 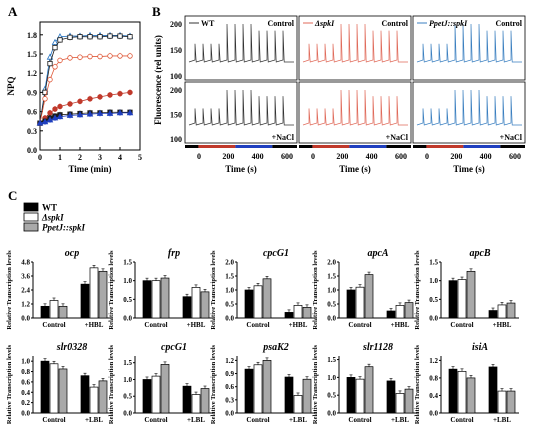 I want to click on fluorescence-y-tick-label: 200, so click(x=176, y=90).